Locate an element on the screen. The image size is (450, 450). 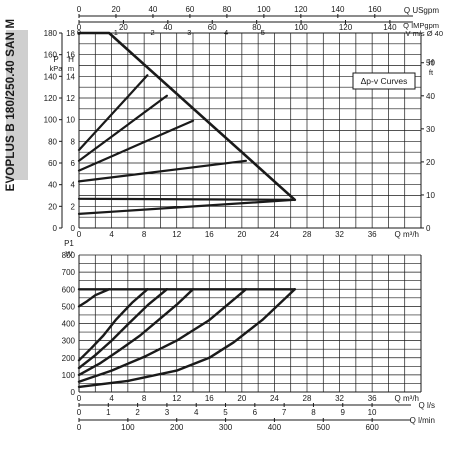
bottom-lmin-axis-title: Q l/min is located at coordinates (422, 420).